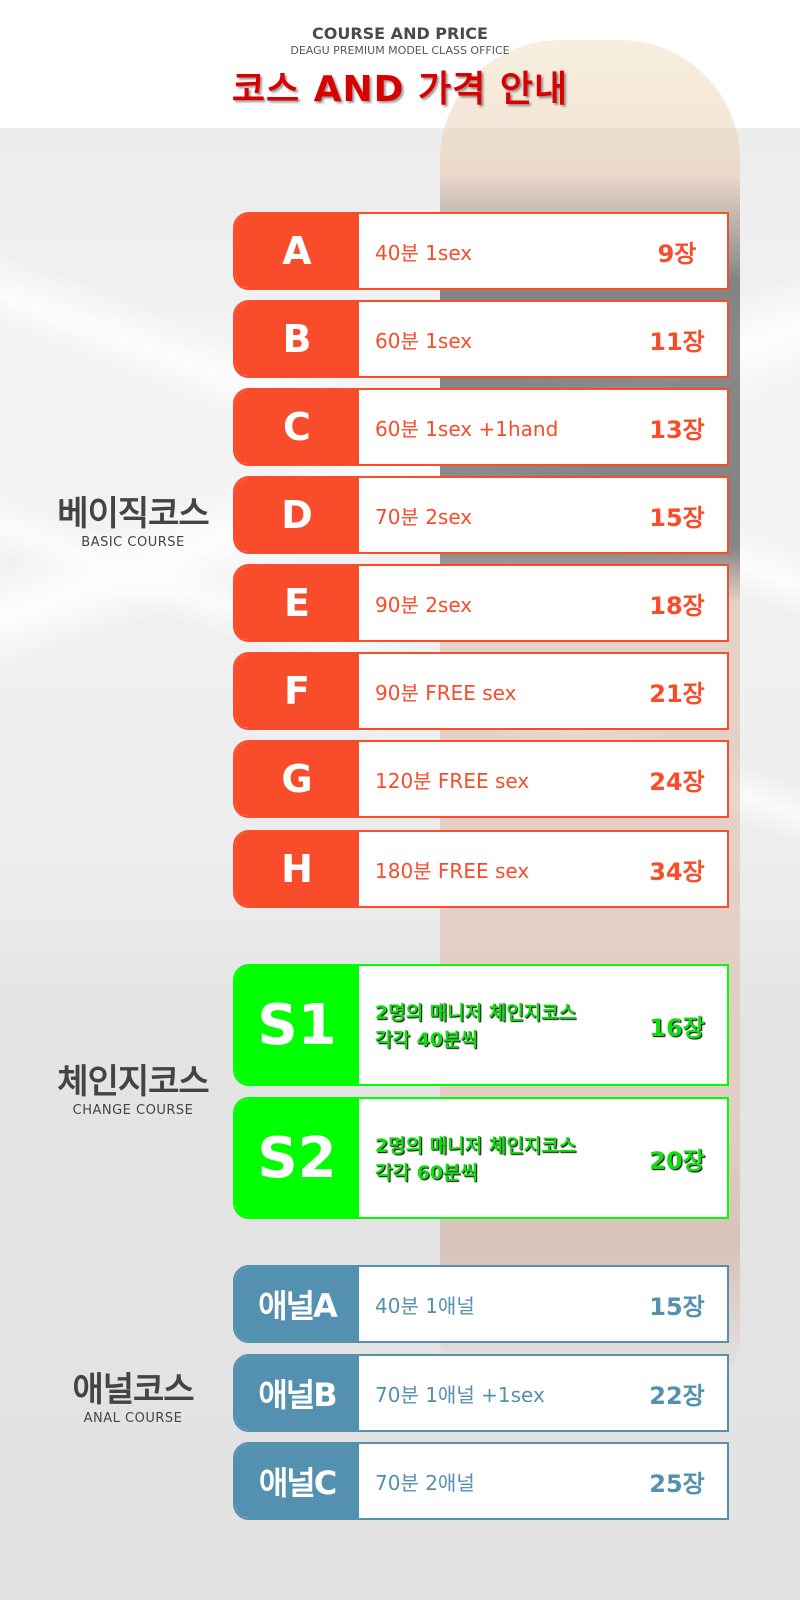 Image resolution: width=800 pixels, height=1600 pixels. I want to click on course-card: E 90분 2sex 18장, so click(481, 603).